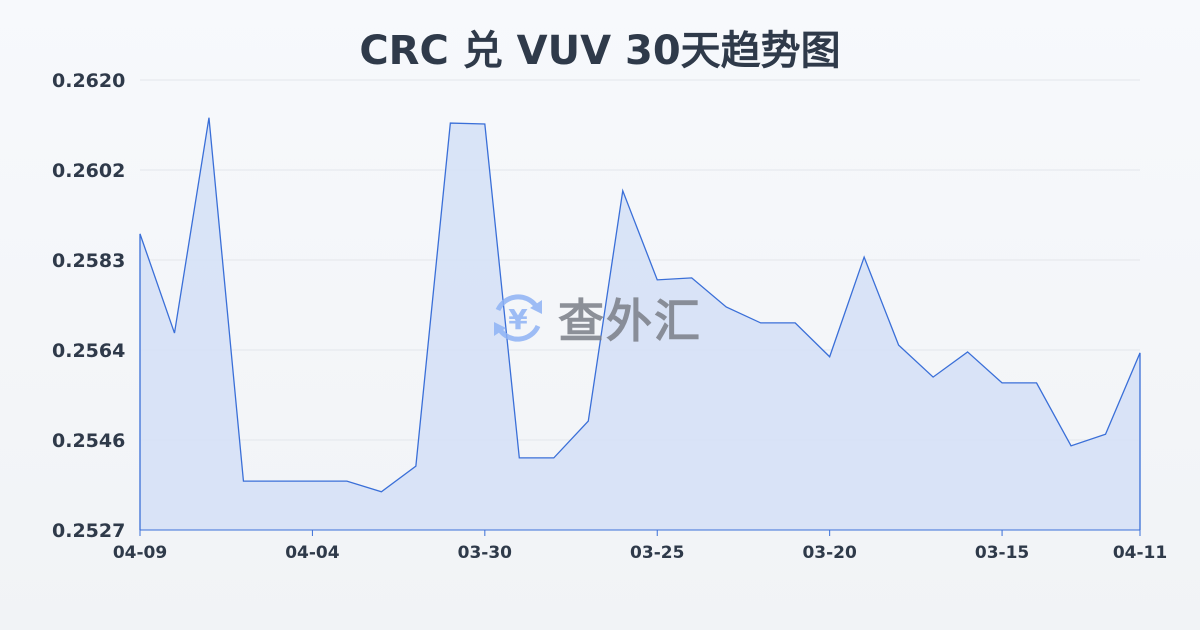 The image size is (1200, 630). What do you see at coordinates (88, 441) in the screenshot?
I see `y-tick-label: 0.2546` at bounding box center [88, 441].